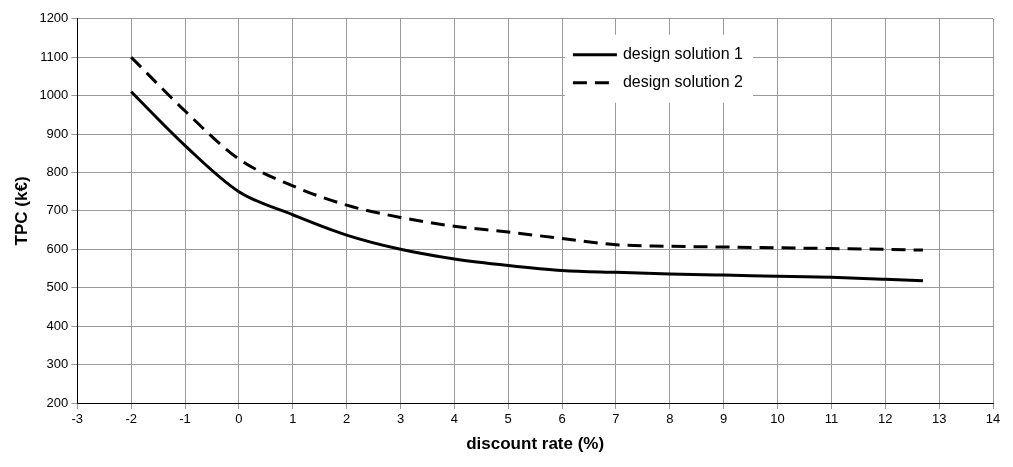  What do you see at coordinates (57, 402) in the screenshot?
I see `y-tick-label: 200` at bounding box center [57, 402].